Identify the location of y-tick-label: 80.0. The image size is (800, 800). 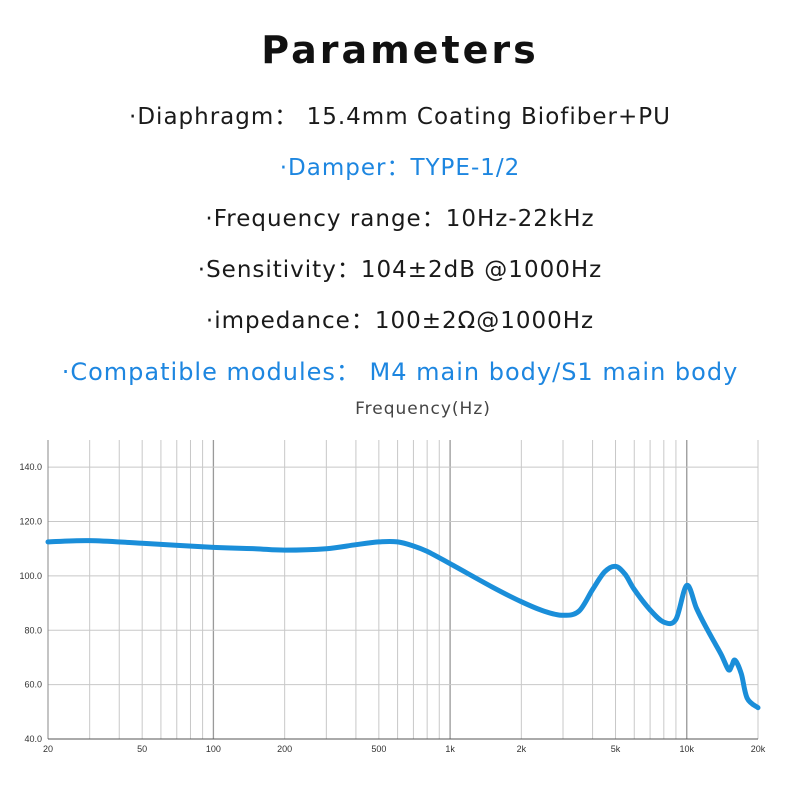
(33, 630).